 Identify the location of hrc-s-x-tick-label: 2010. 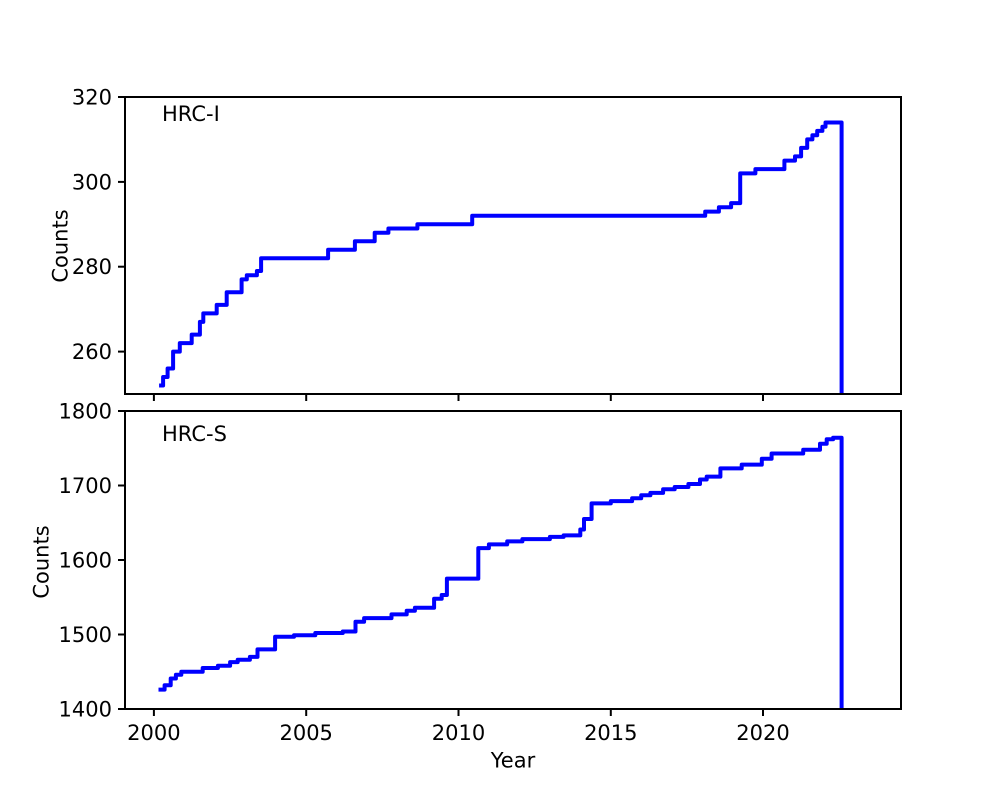
(458, 733).